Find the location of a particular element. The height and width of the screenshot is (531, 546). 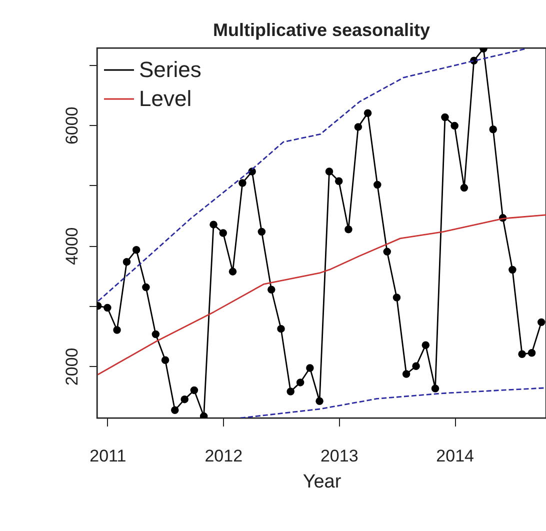

line-series is located at coordinates (393, 402).